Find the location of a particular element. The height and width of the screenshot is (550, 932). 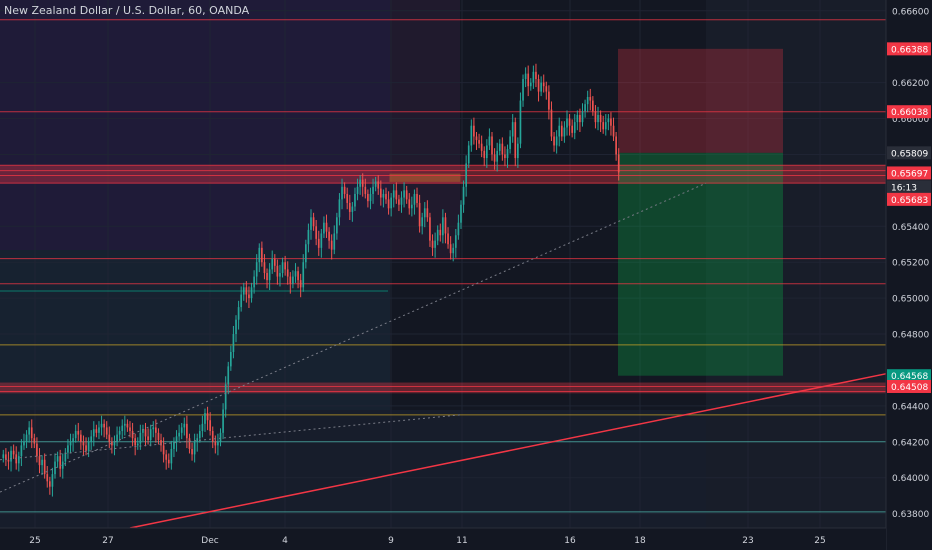

y-tick-label: 0.64000 is located at coordinates (910, 479).